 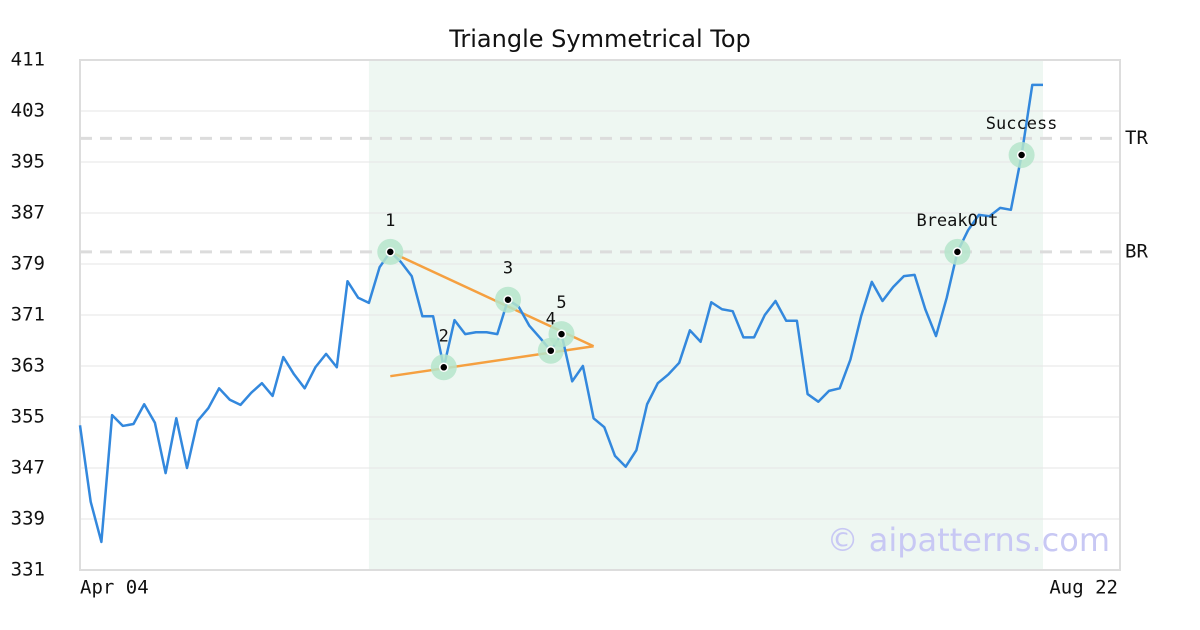 I want to click on point-label: Success, so click(x=1022, y=124).